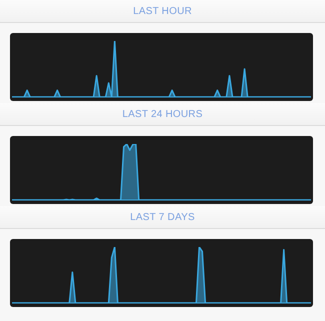 The height and width of the screenshot is (321, 325). What do you see at coordinates (162, 217) in the screenshot?
I see `chart-title: LAST 7 DAYS` at bounding box center [162, 217].